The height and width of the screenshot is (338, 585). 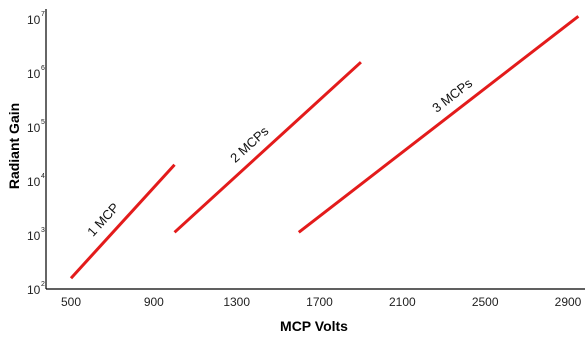 What do you see at coordinates (314, 326) in the screenshot?
I see `x-axis-title: MCP Volts` at bounding box center [314, 326].